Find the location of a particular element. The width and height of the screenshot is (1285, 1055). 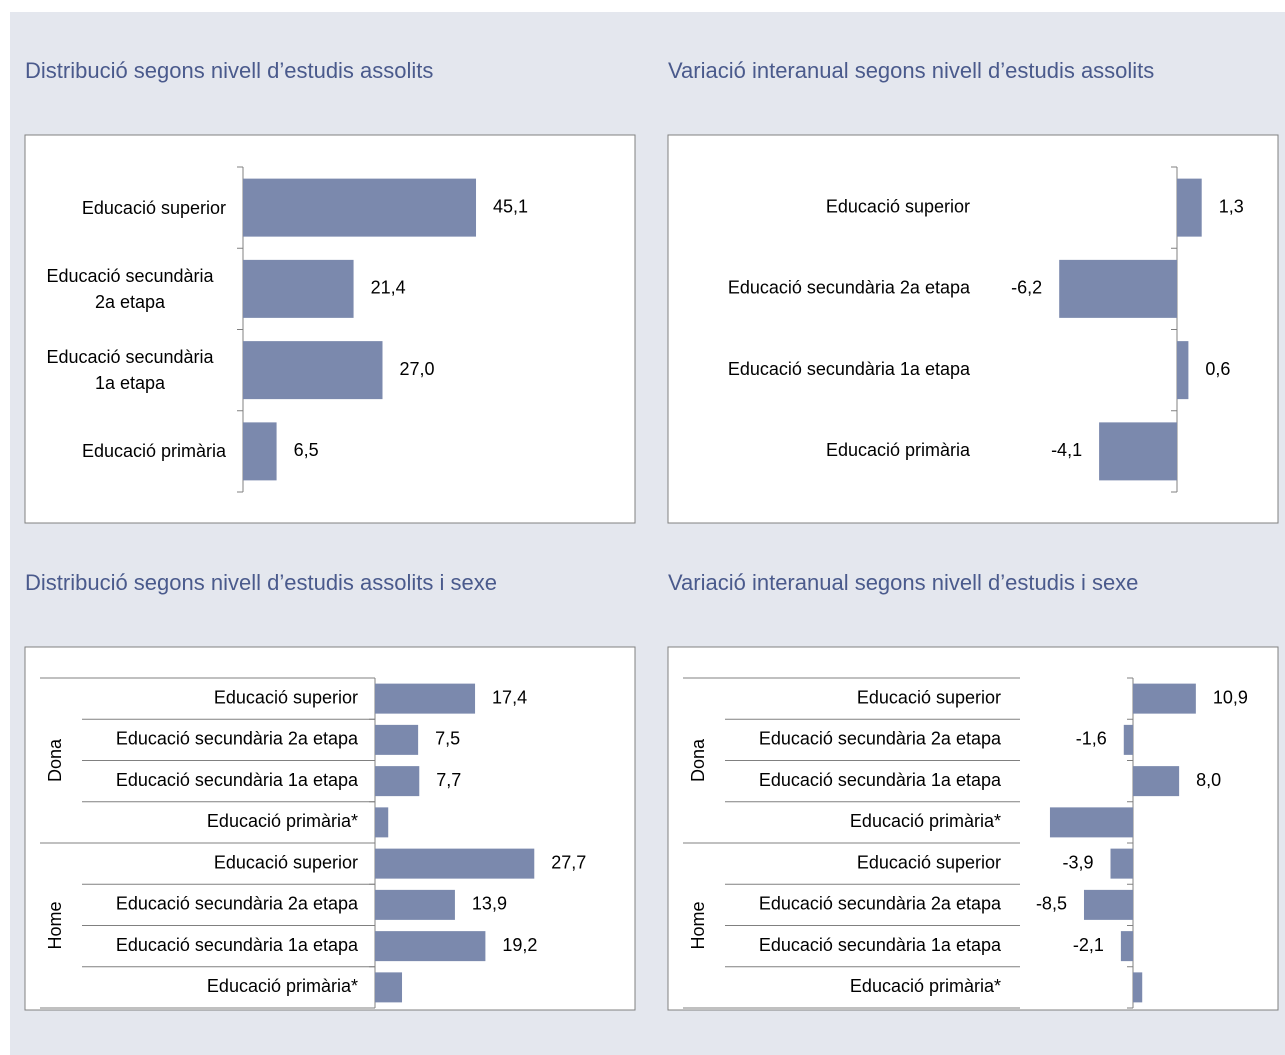

category-label-wrap: Educació secundària 2a etapa is located at coordinates (126, 289).